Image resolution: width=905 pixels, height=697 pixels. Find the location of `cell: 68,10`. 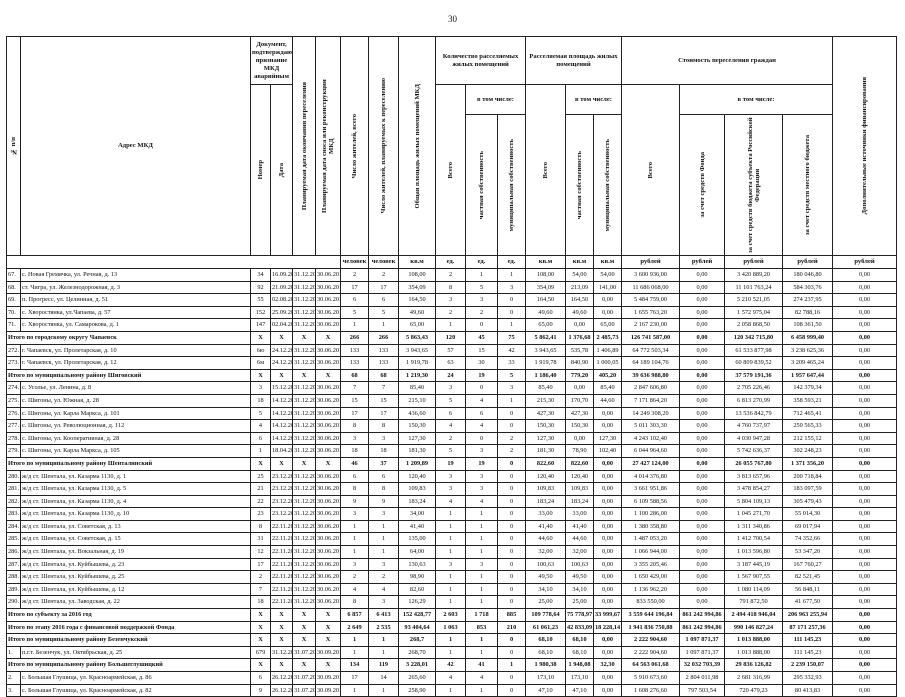

cell: 68,10 is located at coordinates (546, 652).